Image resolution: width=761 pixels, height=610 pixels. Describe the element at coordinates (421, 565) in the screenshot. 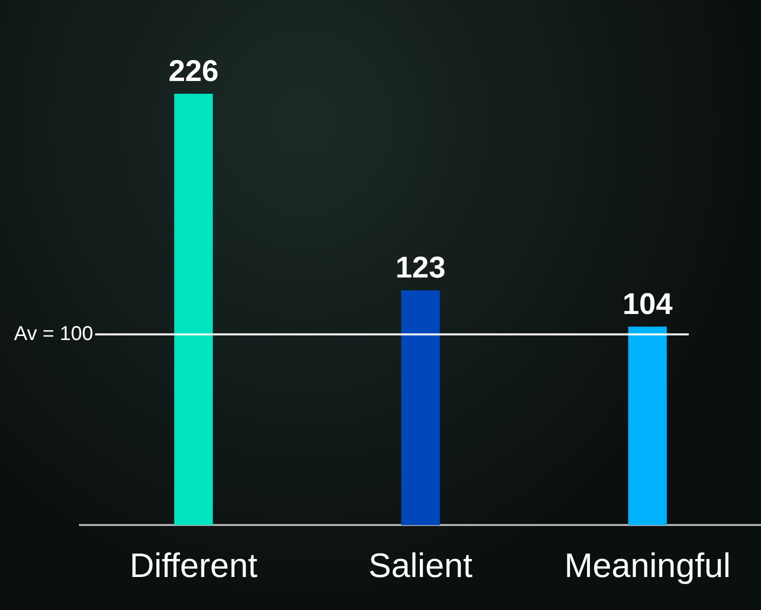

I see `x-tick-label: Salient` at that location.